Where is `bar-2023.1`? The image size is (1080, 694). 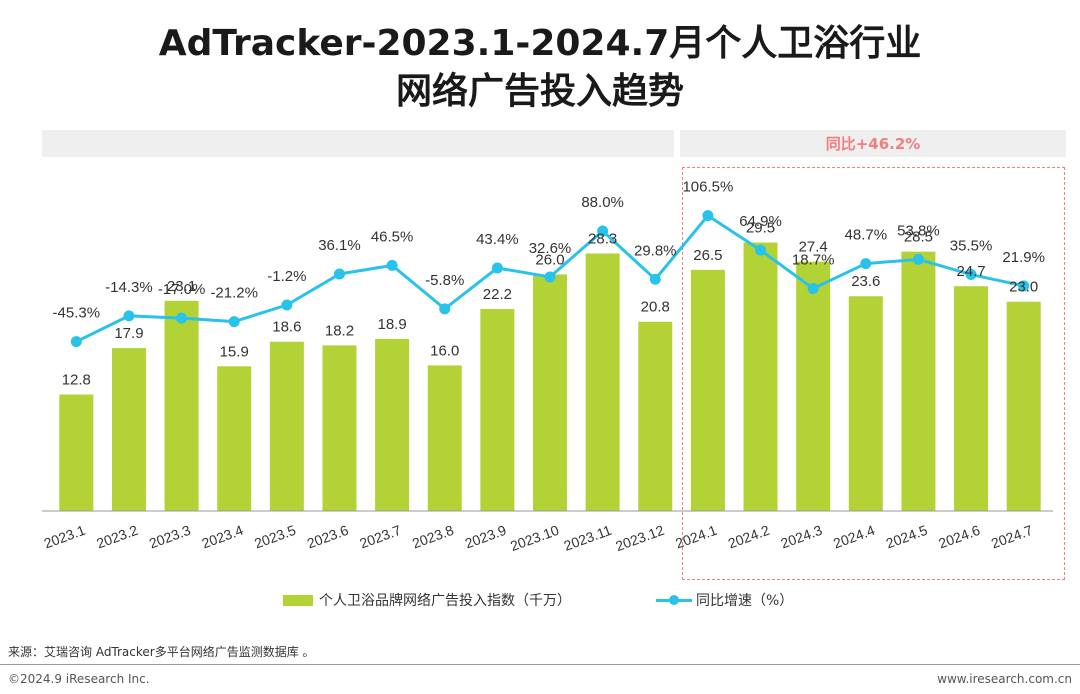 bar-2023.1 is located at coordinates (76, 452).